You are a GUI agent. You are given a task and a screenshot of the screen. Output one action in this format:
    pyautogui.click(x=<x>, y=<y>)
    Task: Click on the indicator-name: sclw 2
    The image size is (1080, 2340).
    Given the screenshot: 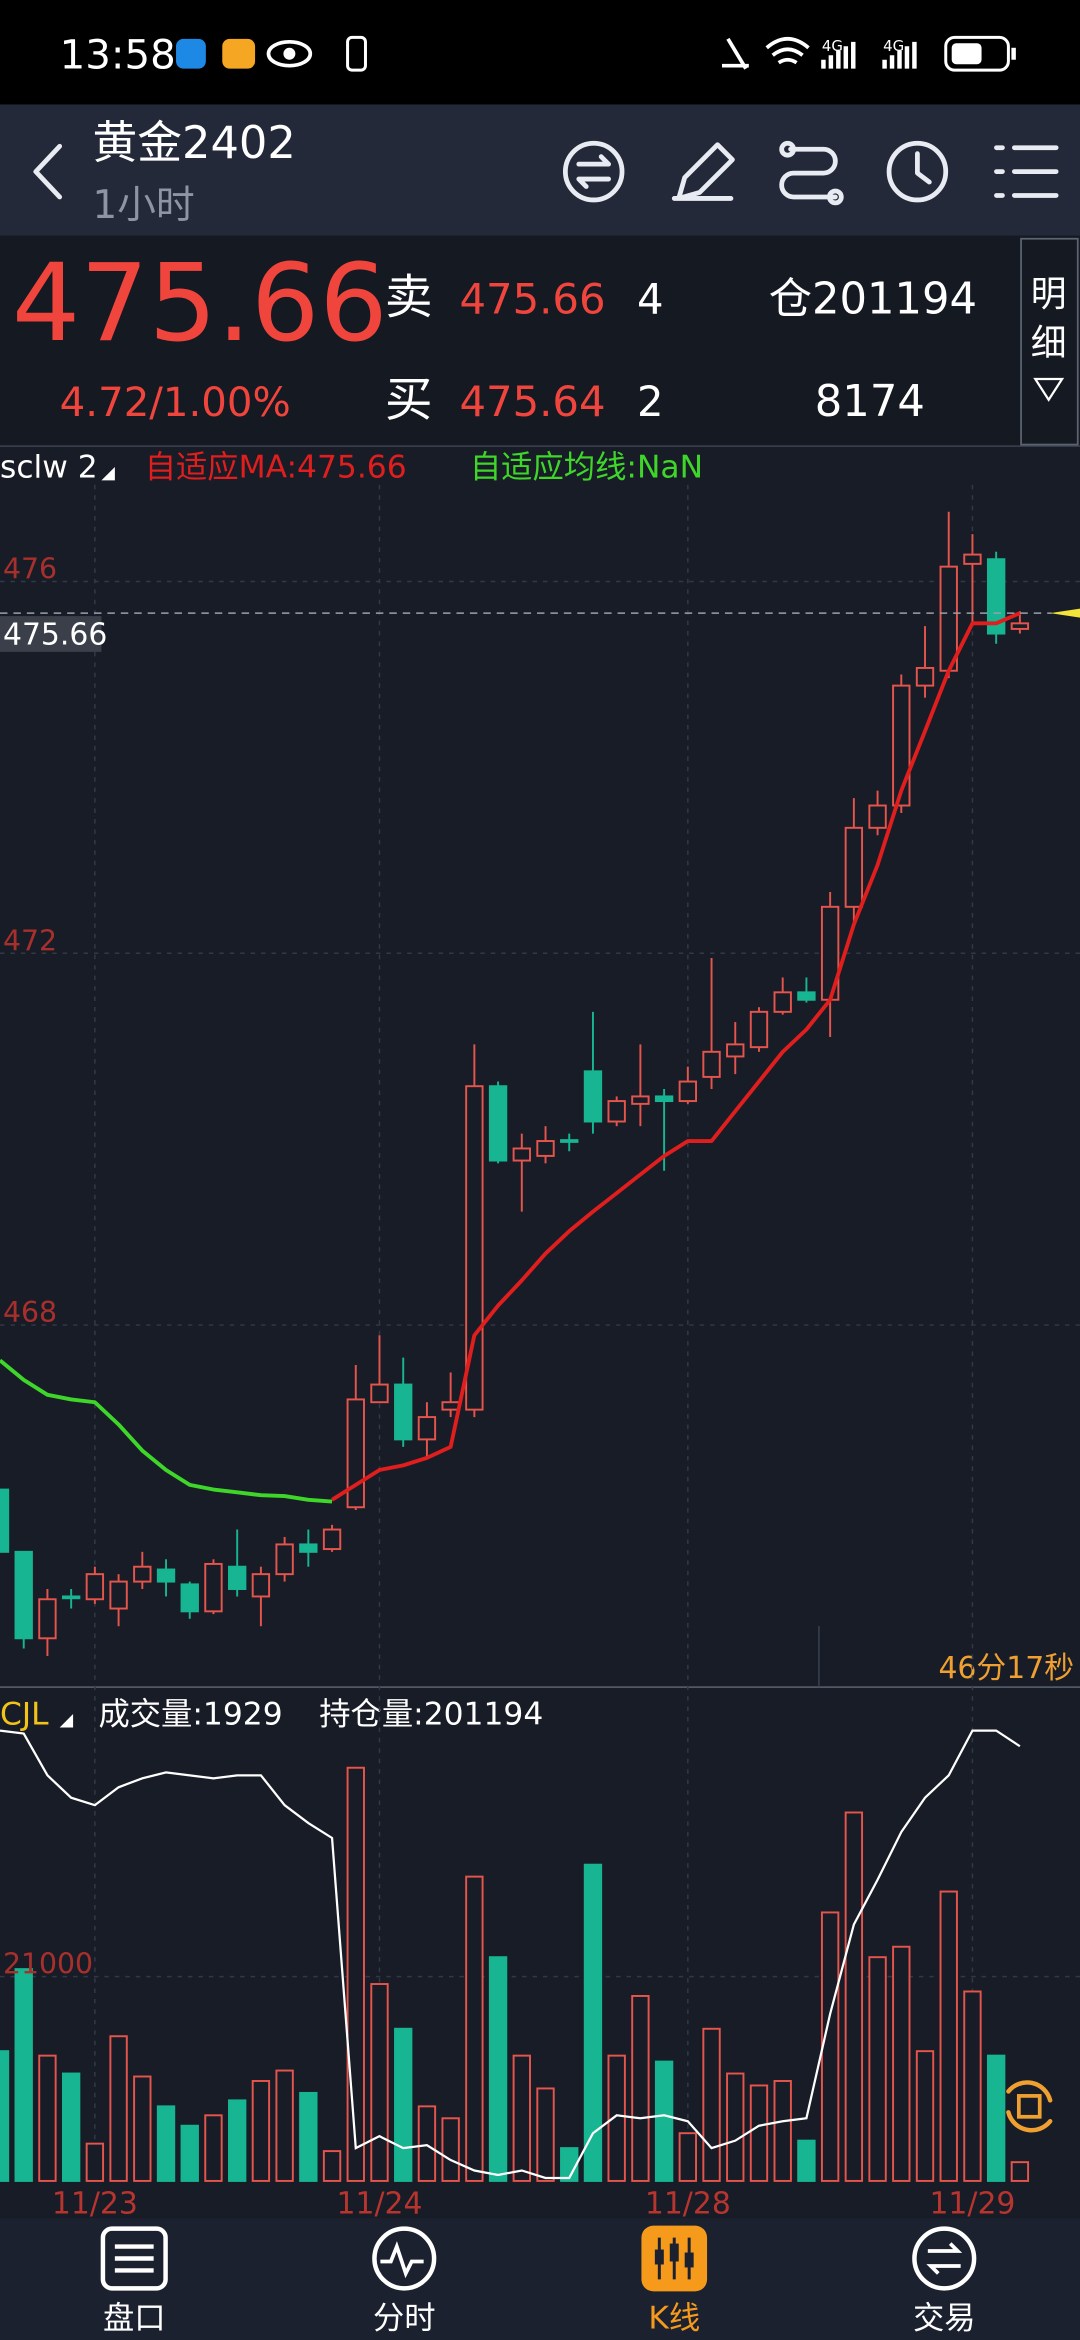 What is the action you would take?
    pyautogui.click(x=49, y=467)
    